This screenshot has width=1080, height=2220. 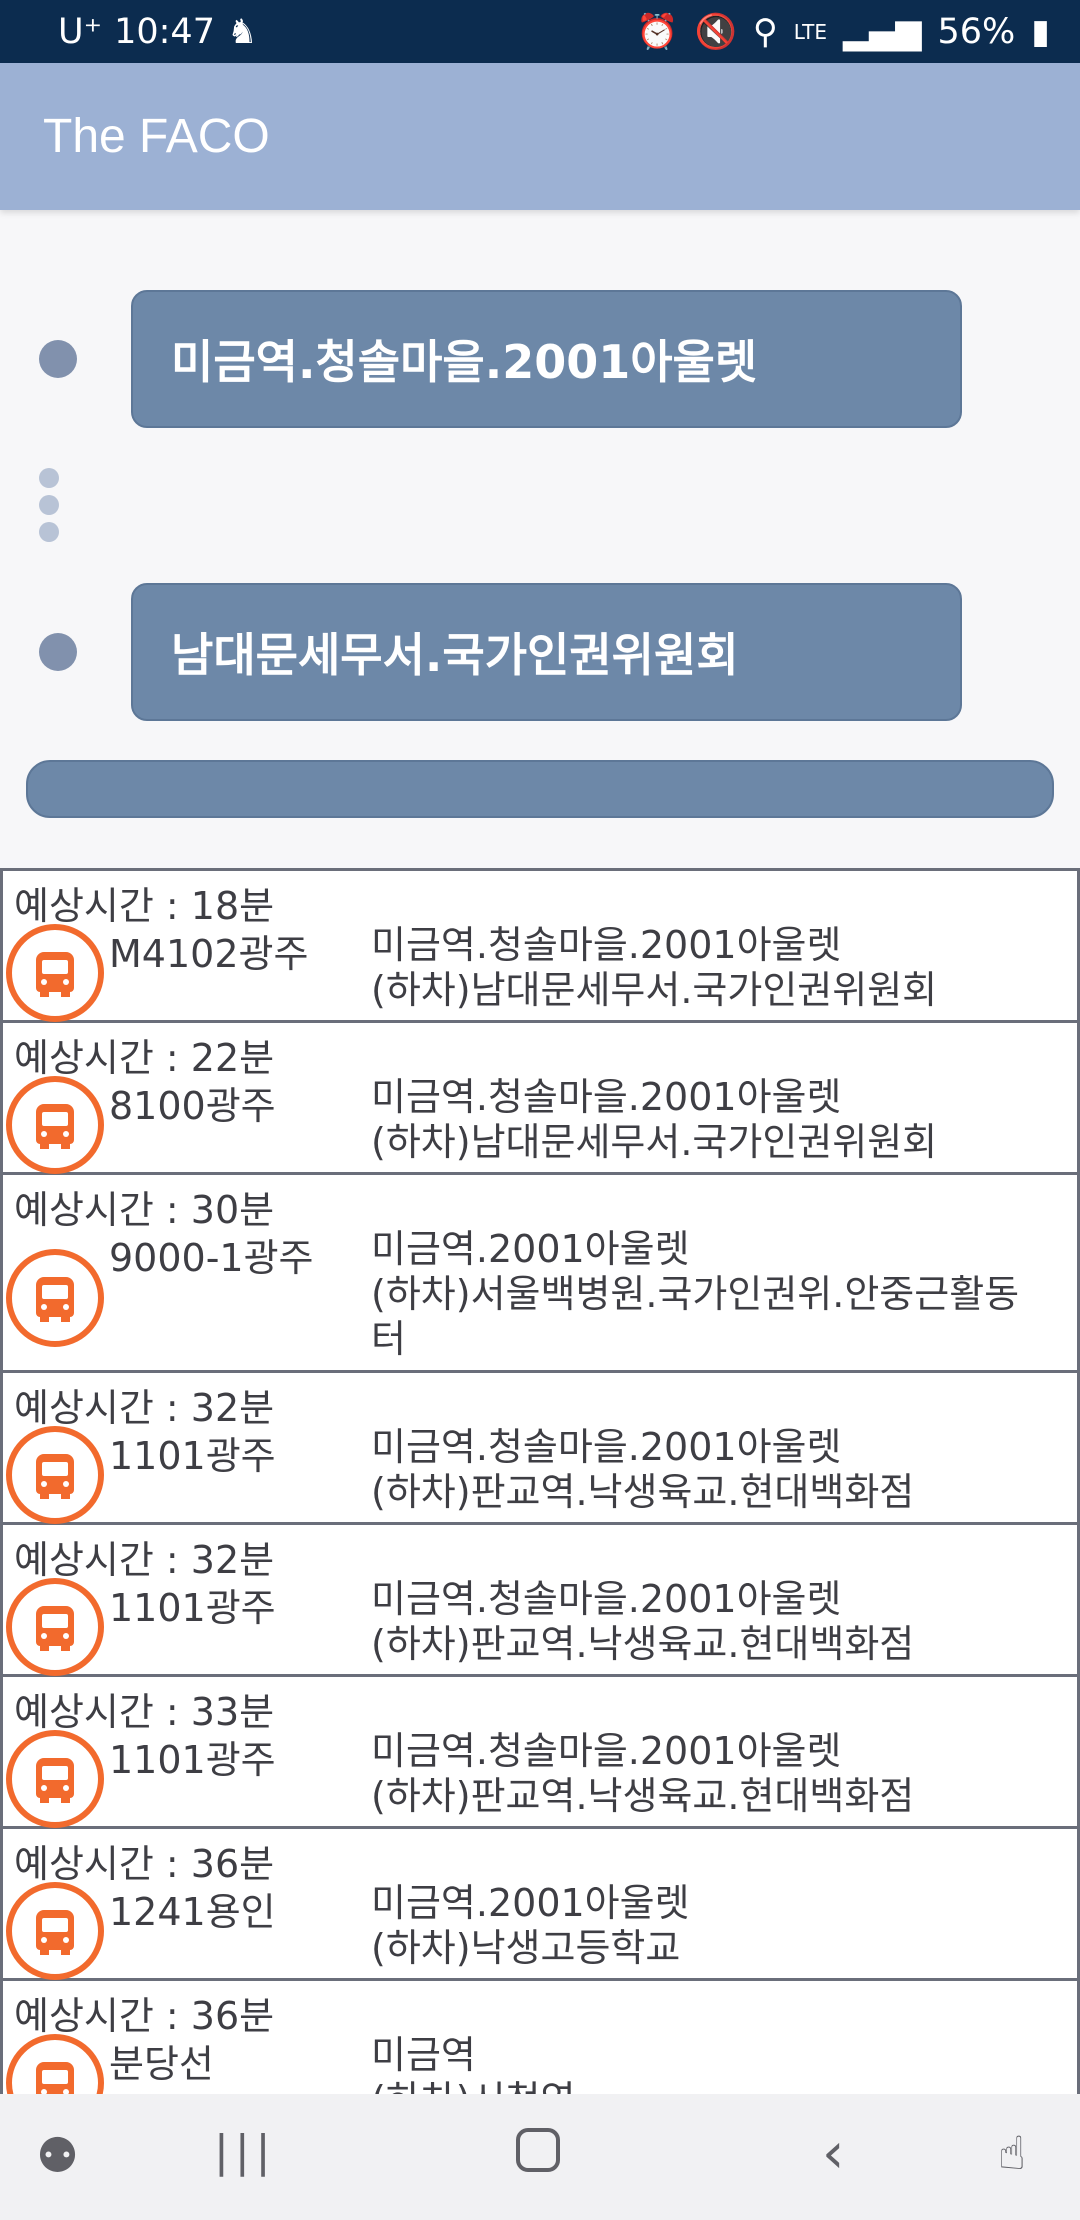 I want to click on alighting-stop: (하차)낙생고등학교, so click(x=526, y=1948).